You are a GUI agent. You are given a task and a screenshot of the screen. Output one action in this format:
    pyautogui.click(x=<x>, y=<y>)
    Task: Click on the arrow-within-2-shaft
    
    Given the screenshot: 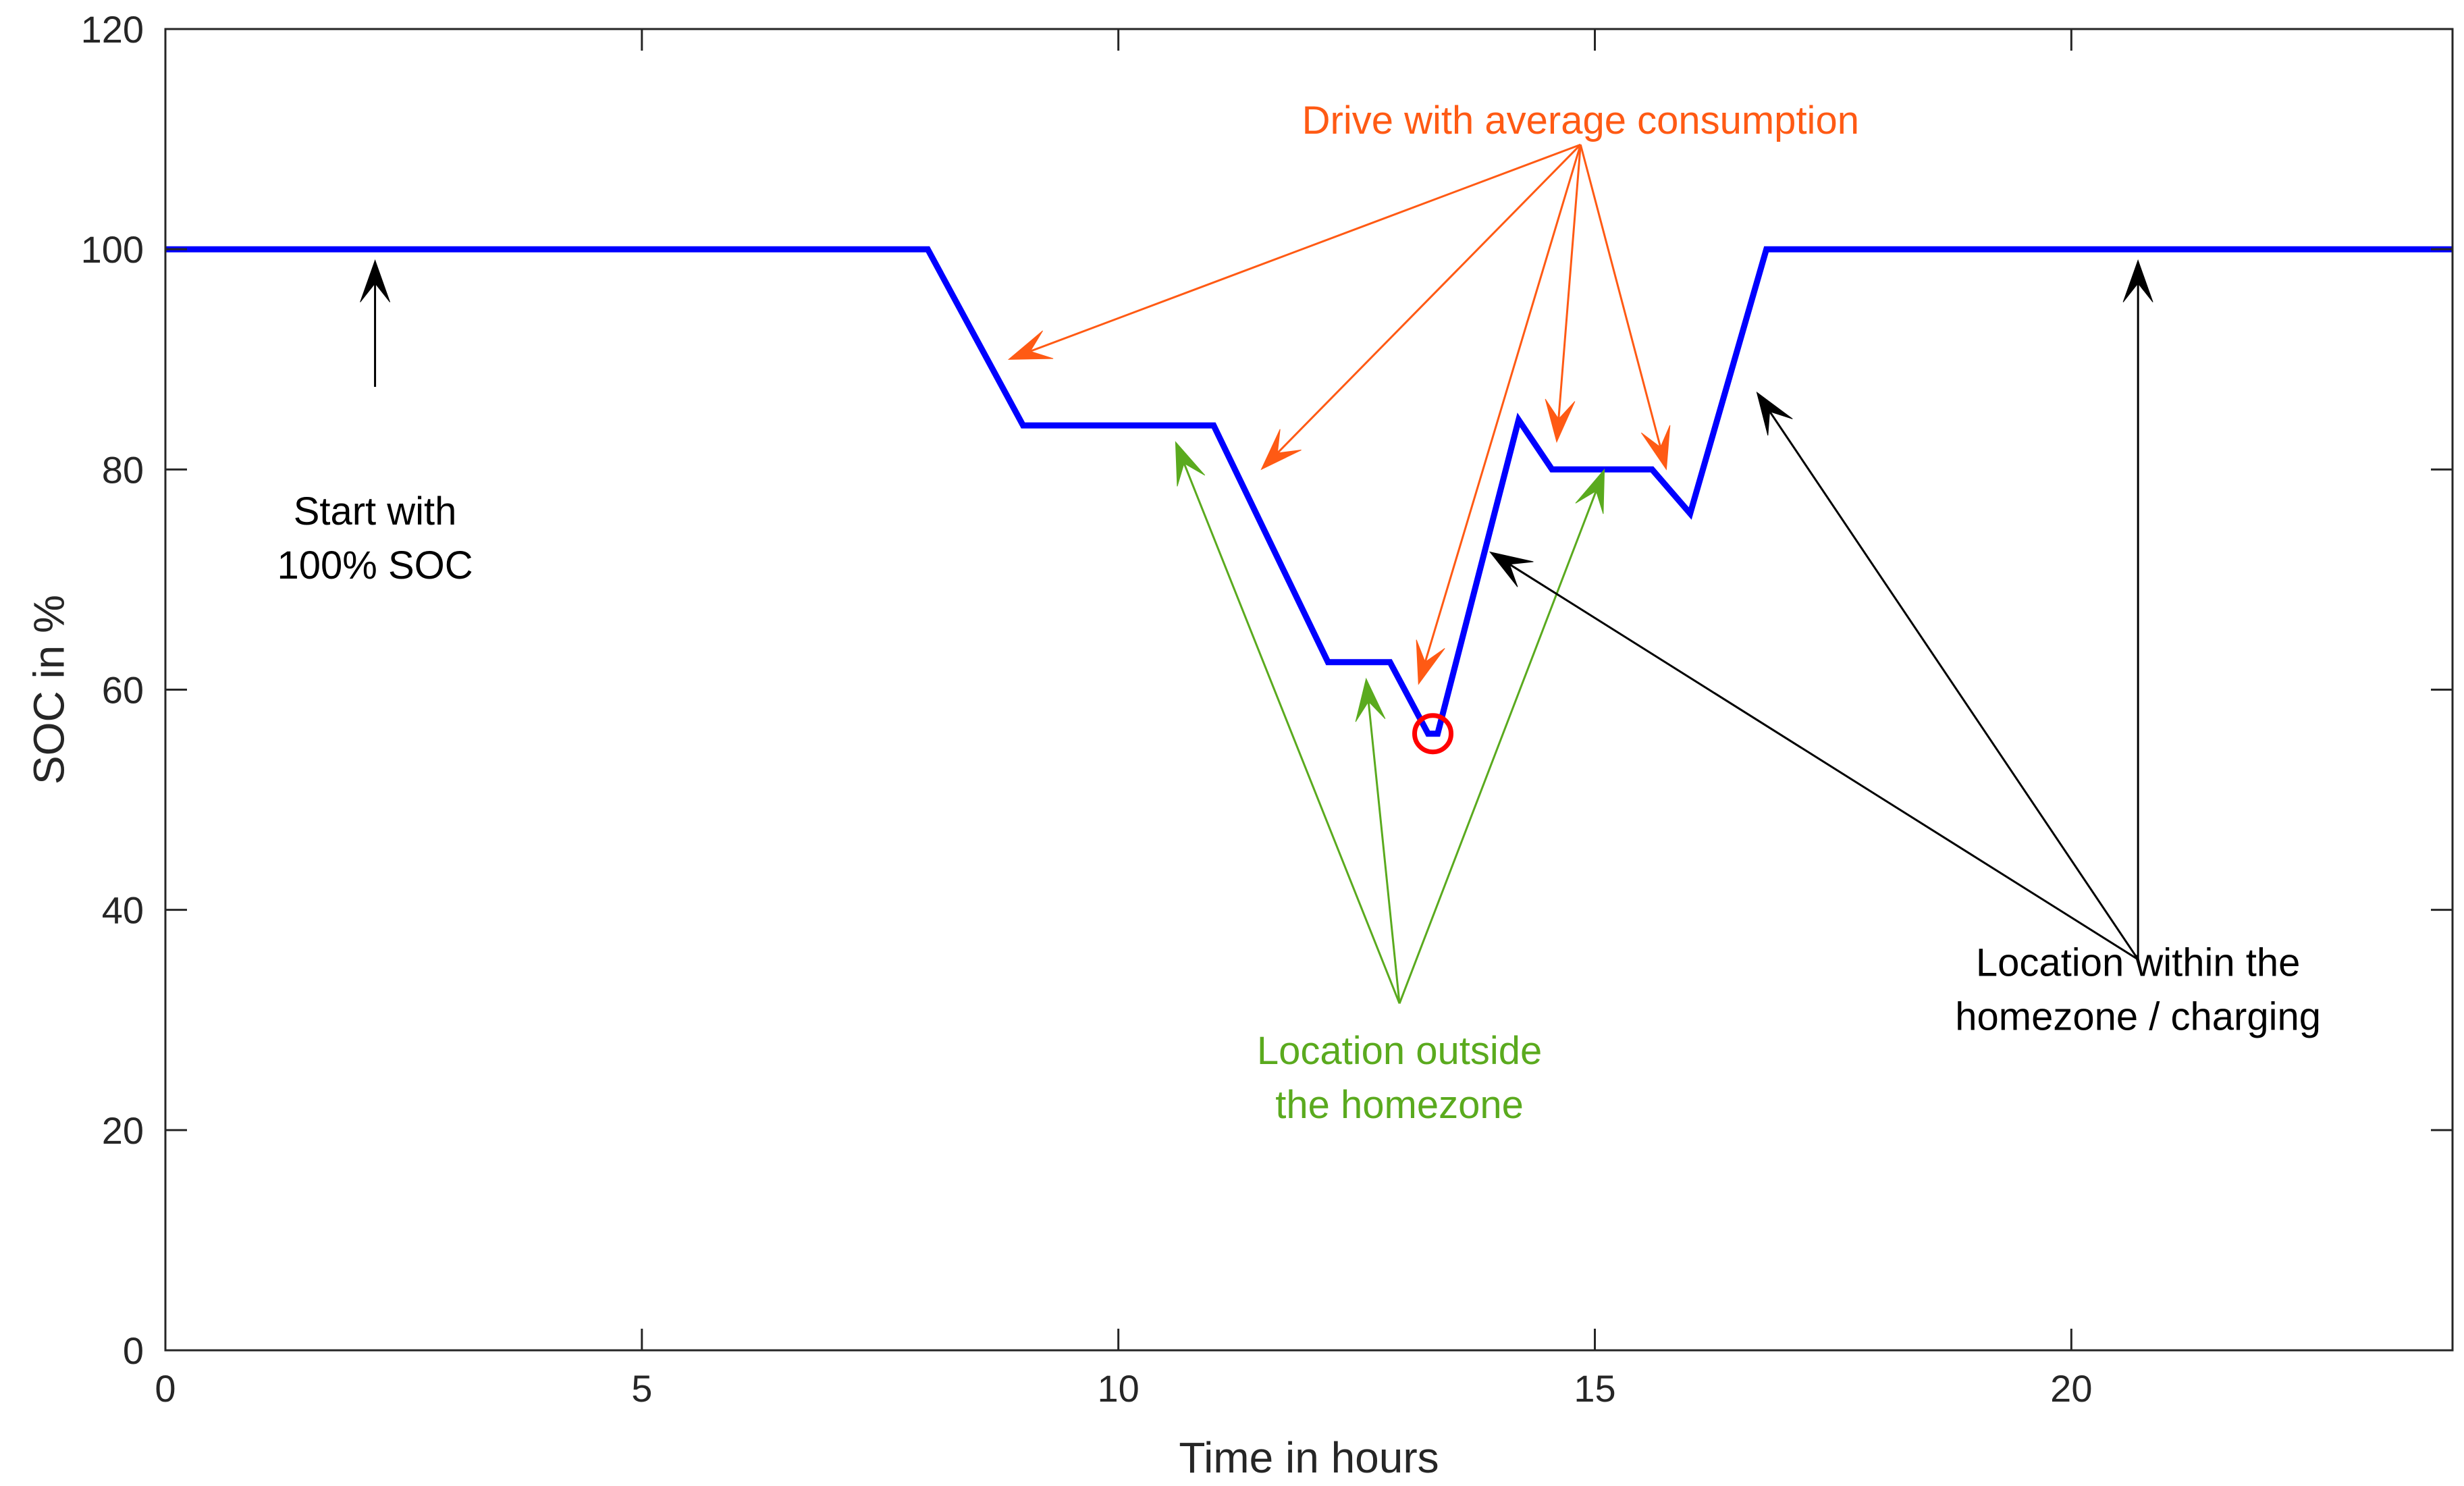 What is the action you would take?
    pyautogui.click(x=1954, y=685)
    